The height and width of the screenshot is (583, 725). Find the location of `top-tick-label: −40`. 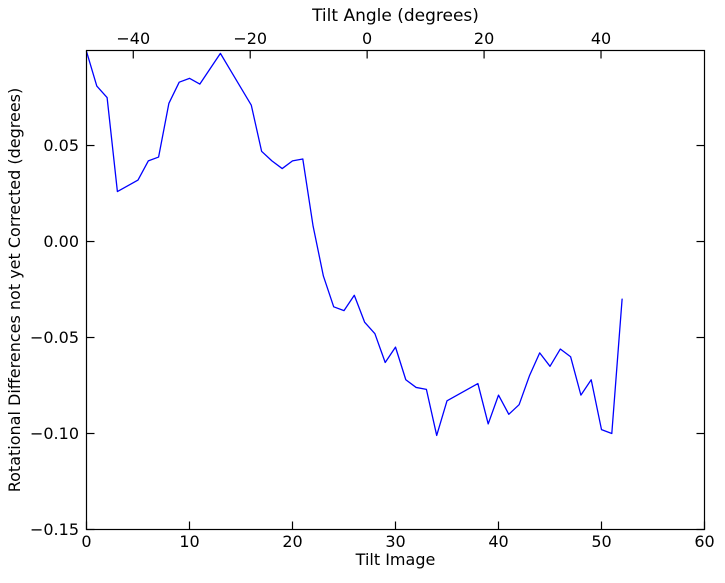

top-tick-label: −40 is located at coordinates (133, 38).